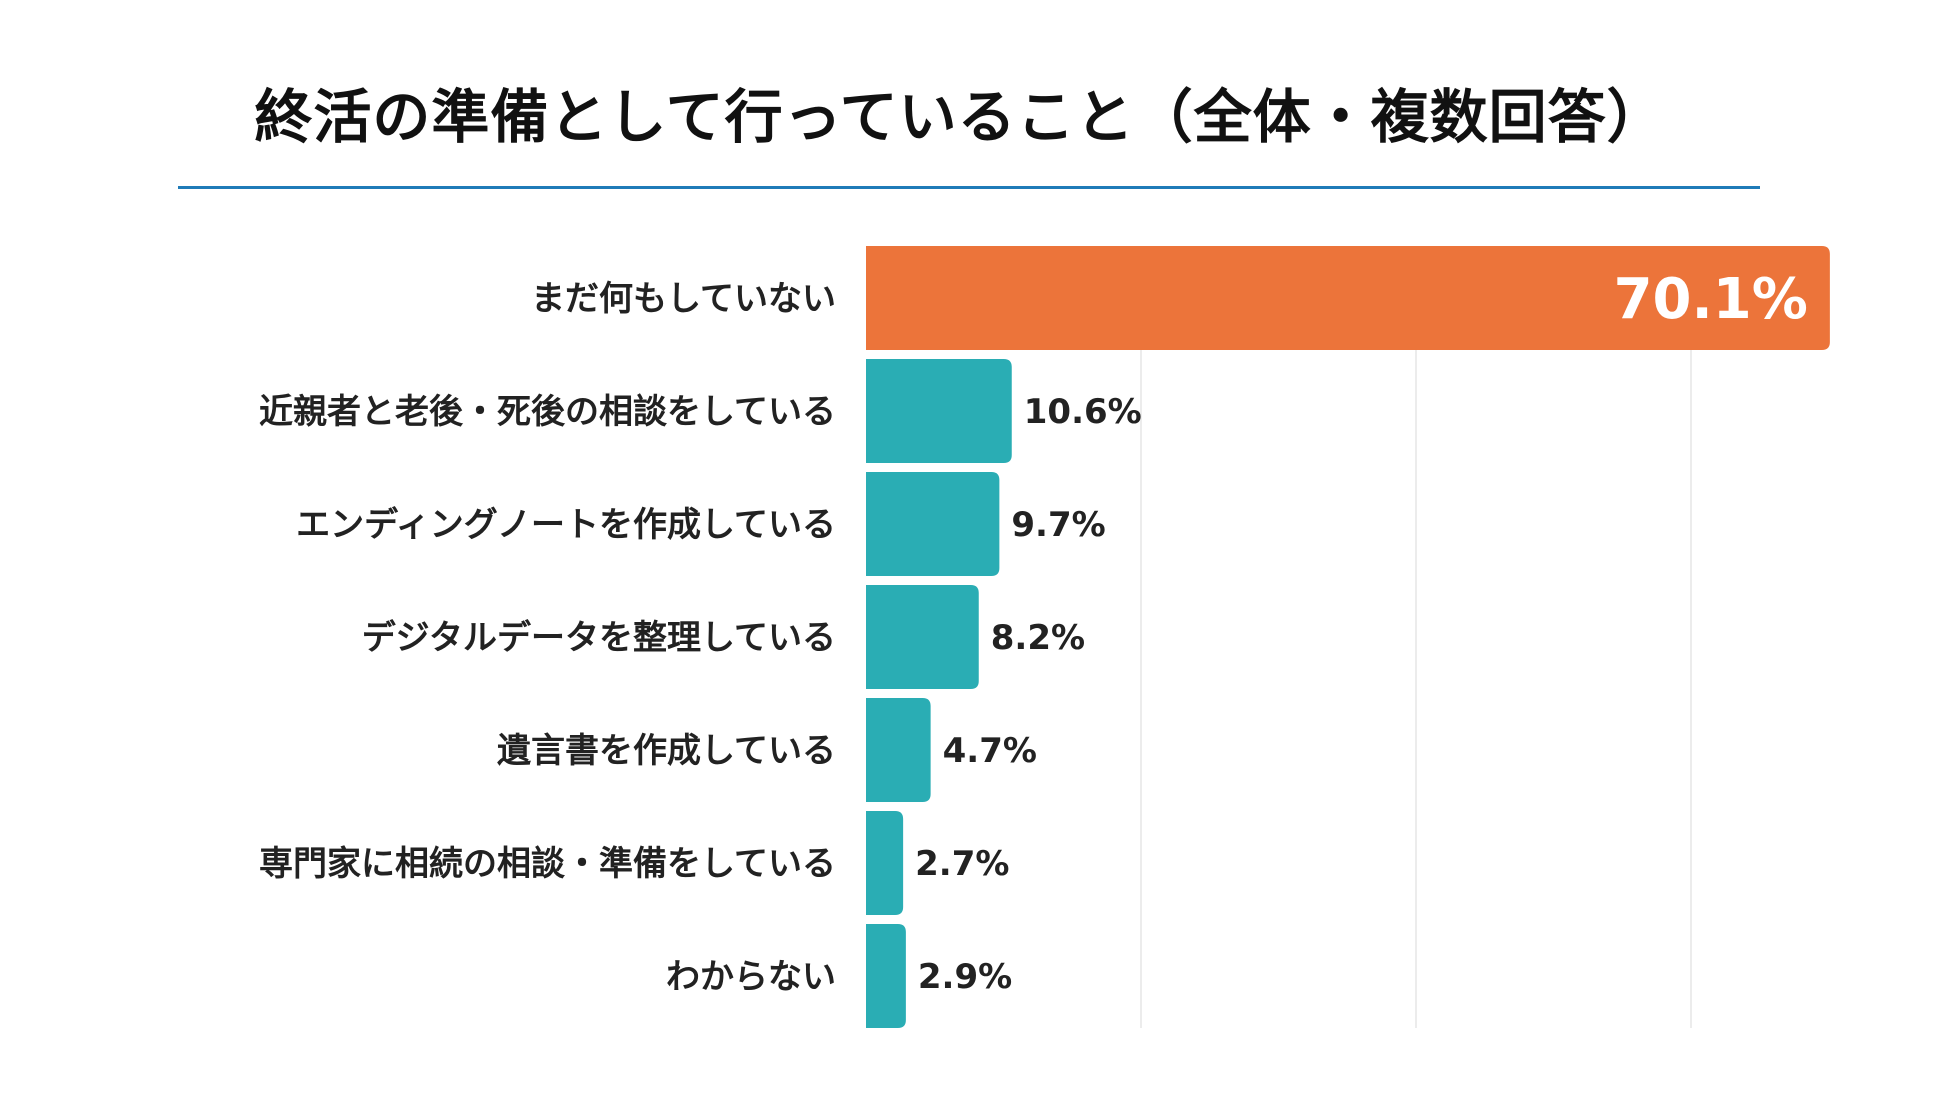 This screenshot has height=1097, width=1950. I want to click on category-label-6: わからない, so click(751, 977).